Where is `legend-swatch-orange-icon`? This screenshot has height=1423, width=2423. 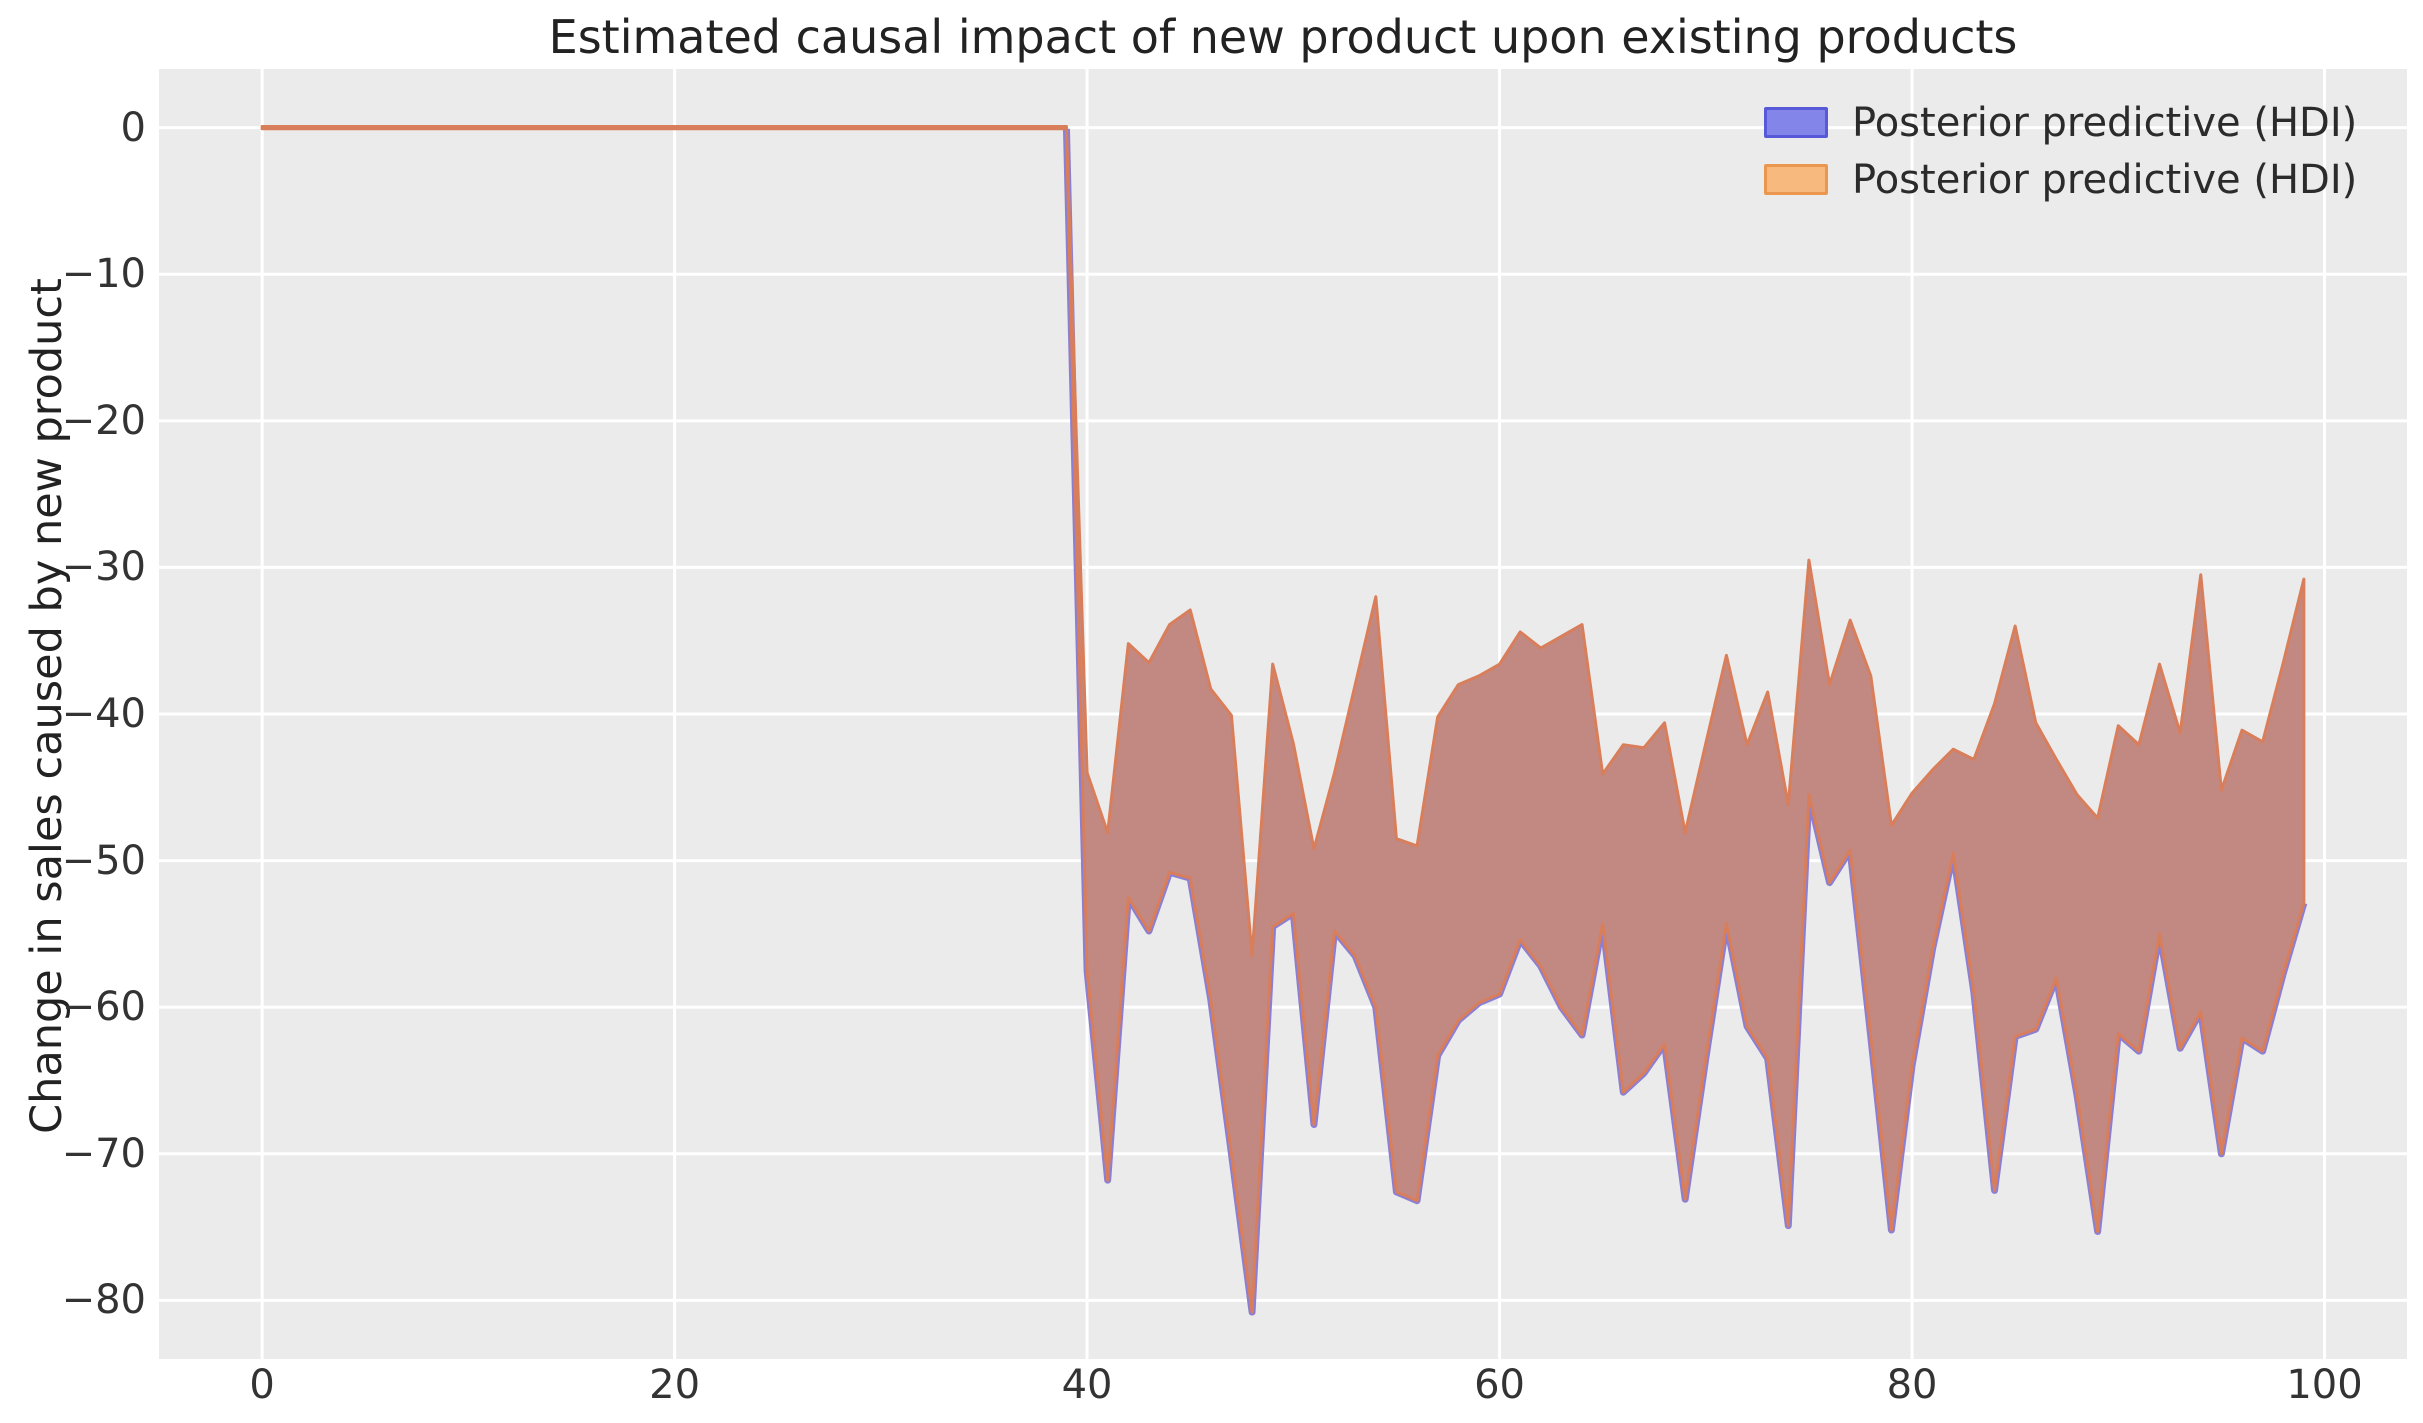 legend-swatch-orange-icon is located at coordinates (1796, 179).